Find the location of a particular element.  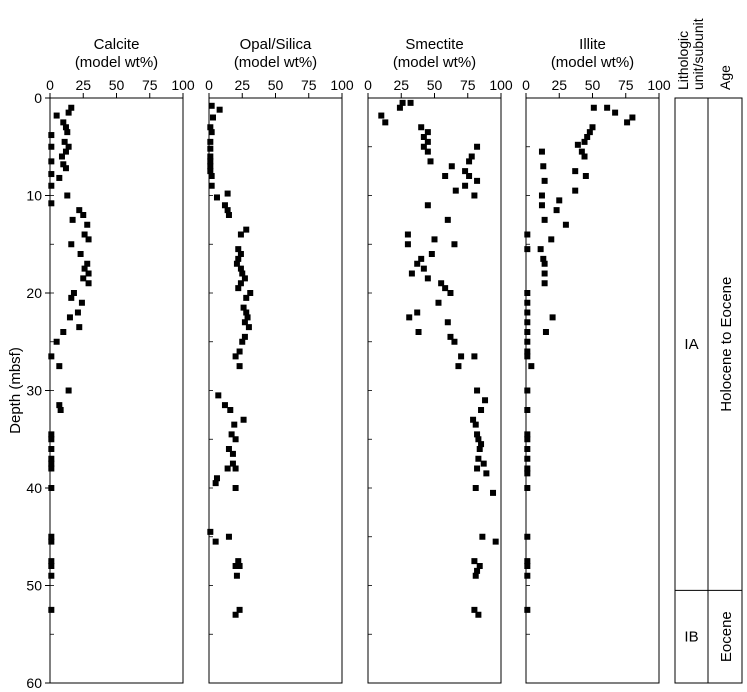

depth-tick-label: 50 is located at coordinates (34, 586).